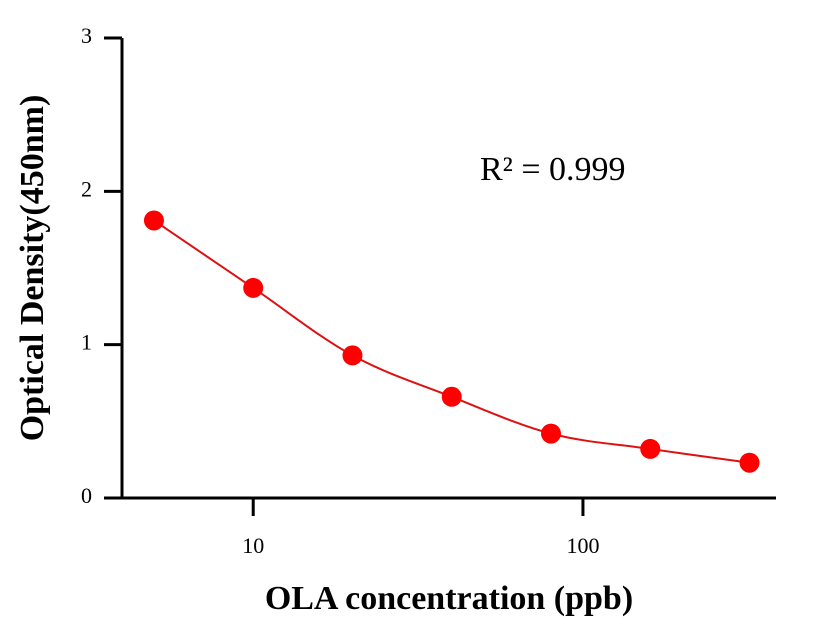 The height and width of the screenshot is (640, 816). Describe the element at coordinates (32, 268) in the screenshot. I see `y-axis-title: Optical Density(450nm)` at that location.